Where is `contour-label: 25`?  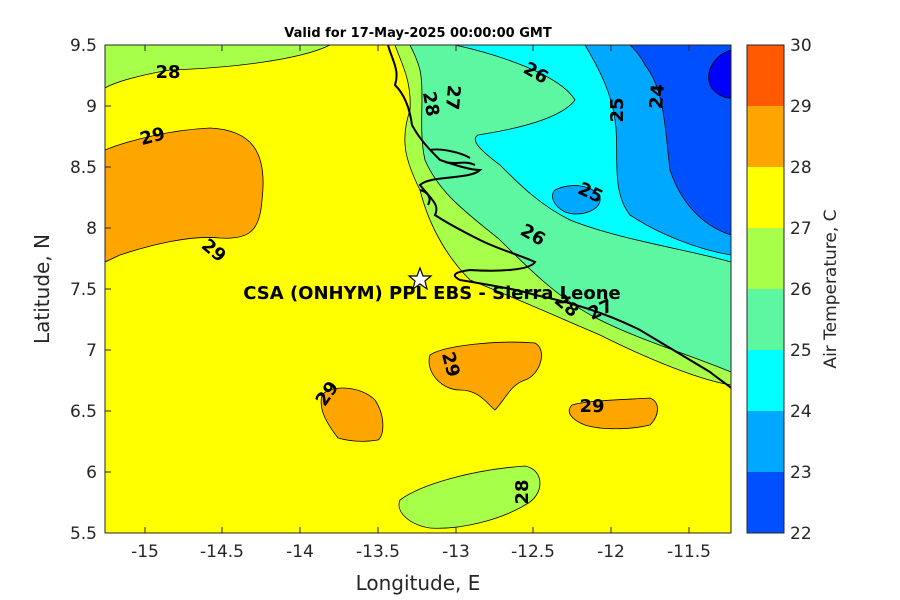 contour-label: 25 is located at coordinates (617, 109).